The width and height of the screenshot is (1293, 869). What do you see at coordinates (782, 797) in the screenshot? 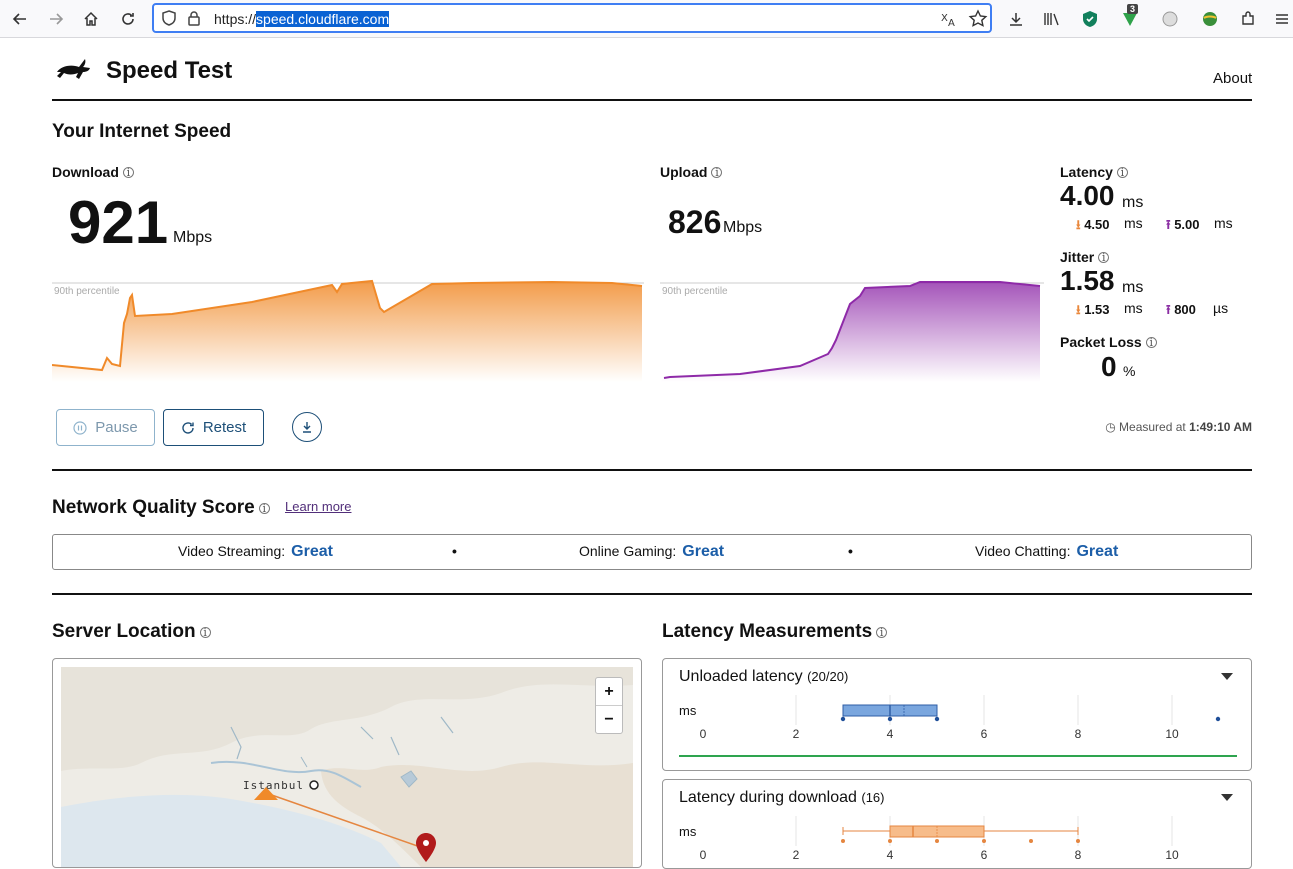
I see `panel-title: Latency during download (16)` at bounding box center [782, 797].